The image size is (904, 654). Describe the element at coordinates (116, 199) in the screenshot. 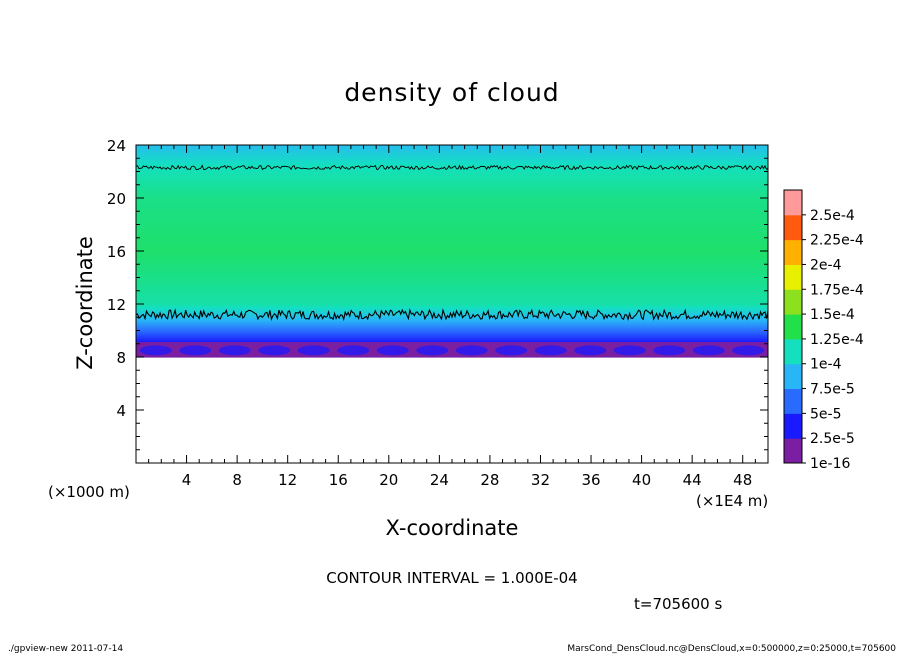

I see `y-tick-label: 20` at that location.